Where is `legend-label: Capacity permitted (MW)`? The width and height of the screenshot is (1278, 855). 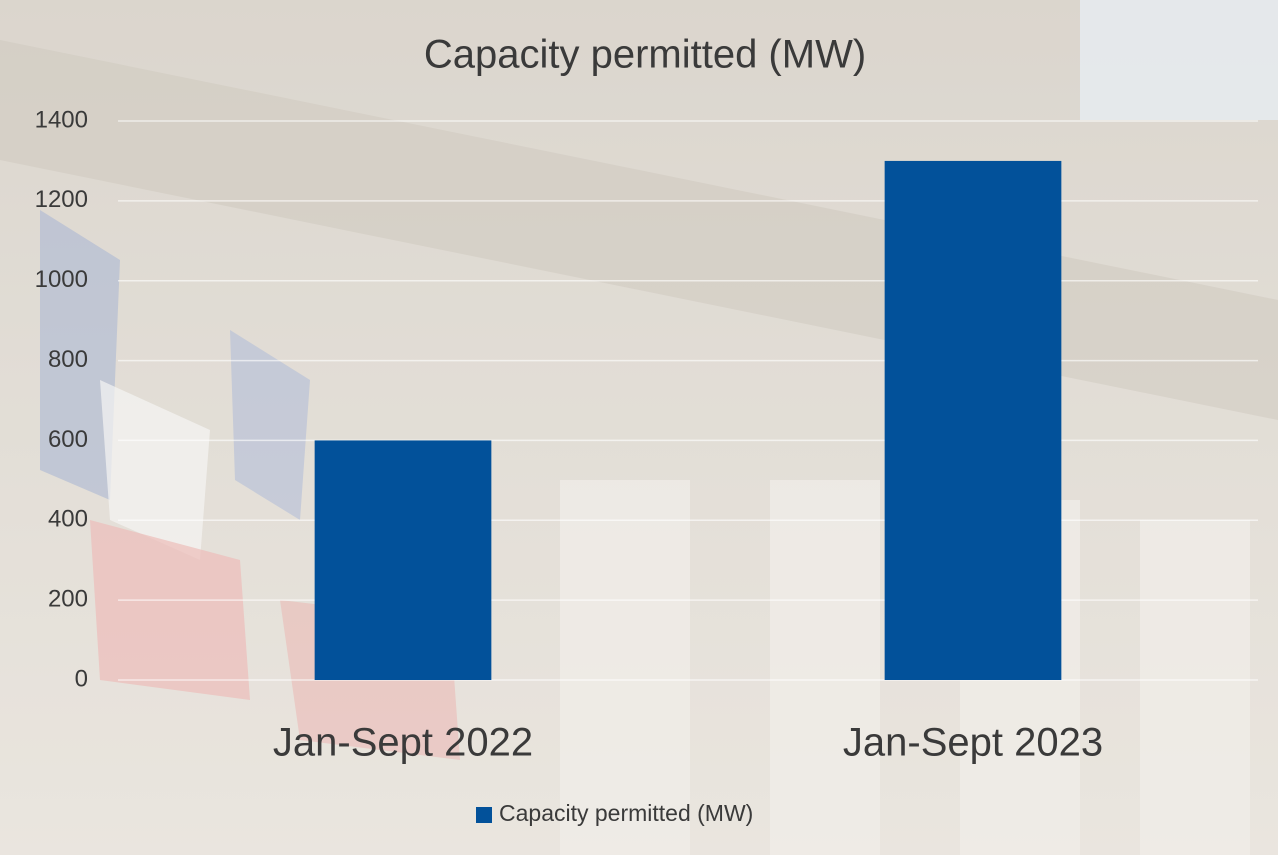 legend-label: Capacity permitted (MW) is located at coordinates (626, 813).